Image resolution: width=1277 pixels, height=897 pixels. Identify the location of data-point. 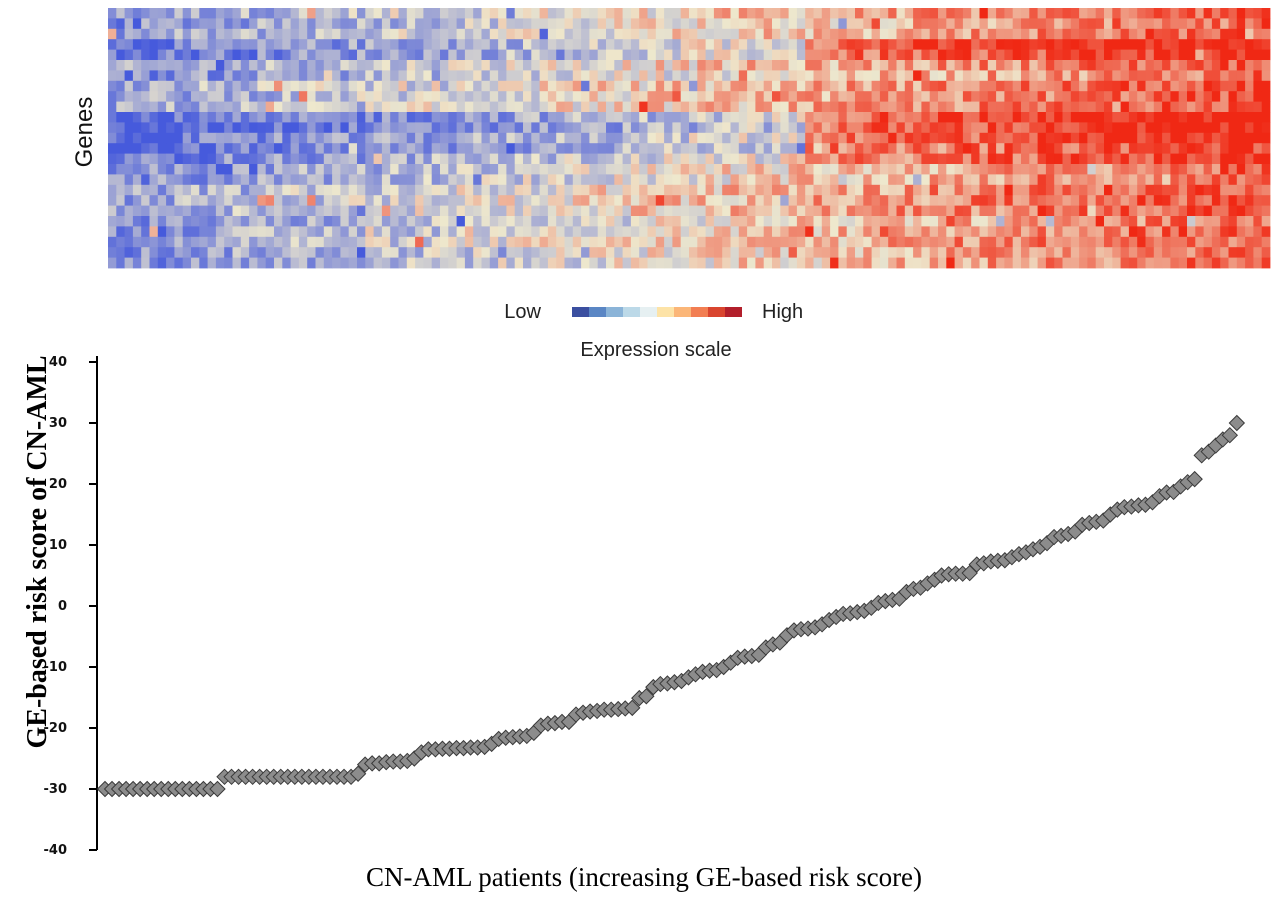
(217, 789).